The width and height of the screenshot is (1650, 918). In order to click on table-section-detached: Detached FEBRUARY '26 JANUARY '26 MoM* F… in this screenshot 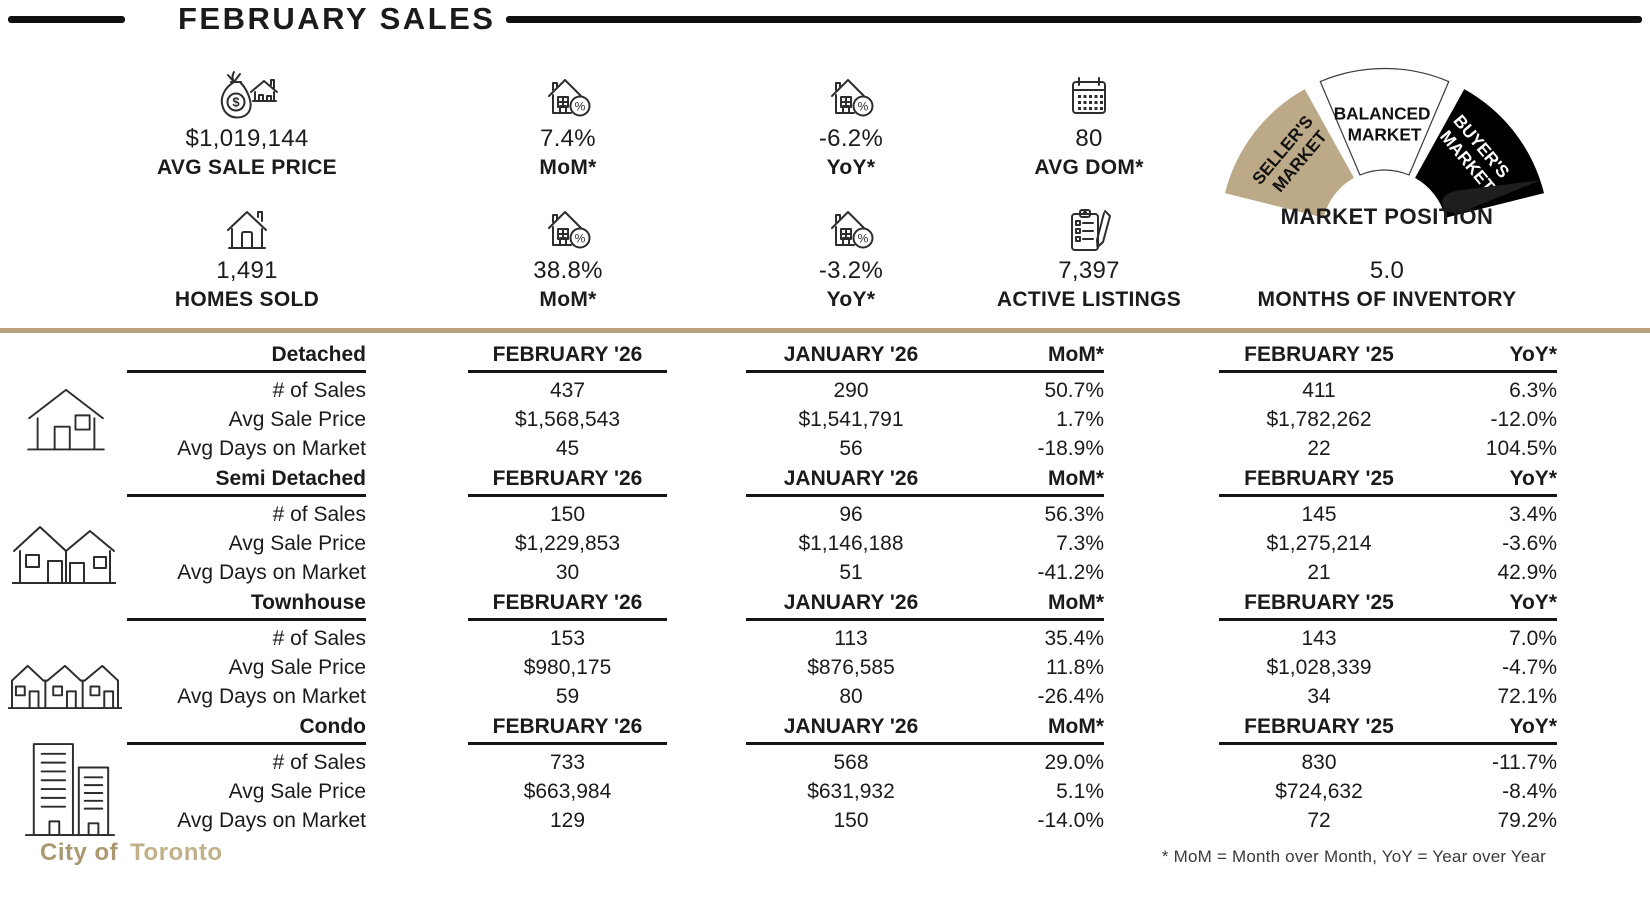, I will do `click(825, 403)`.